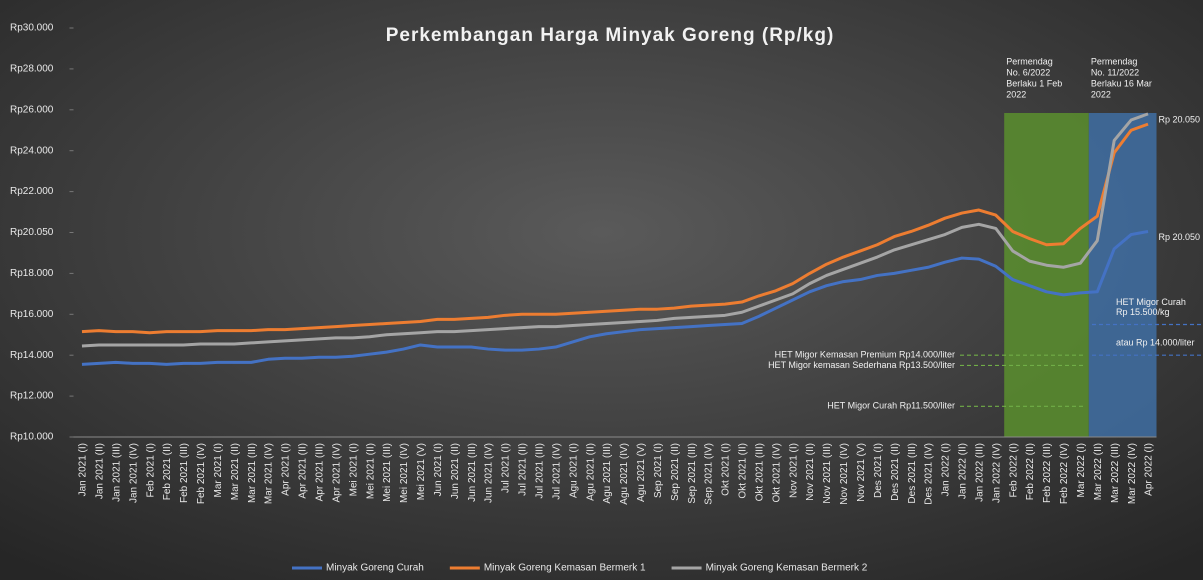 Image resolution: width=1203 pixels, height=580 pixels. Describe the element at coordinates (133, 473) in the screenshot. I see `x-tick-label: Jan 2021 (IV)` at that location.